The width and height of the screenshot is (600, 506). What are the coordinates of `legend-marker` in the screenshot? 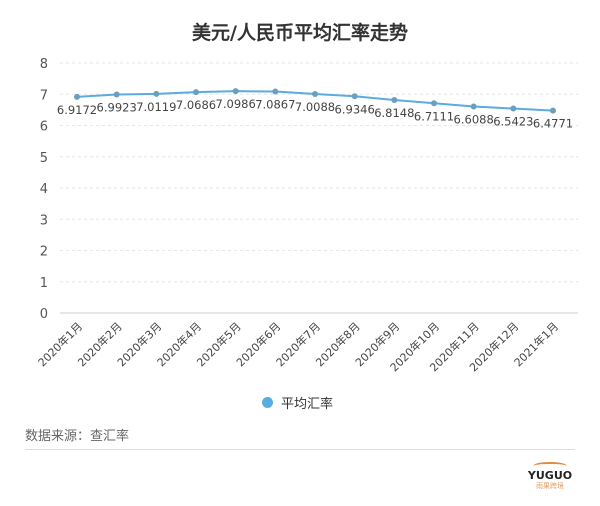 It's located at (267, 402).